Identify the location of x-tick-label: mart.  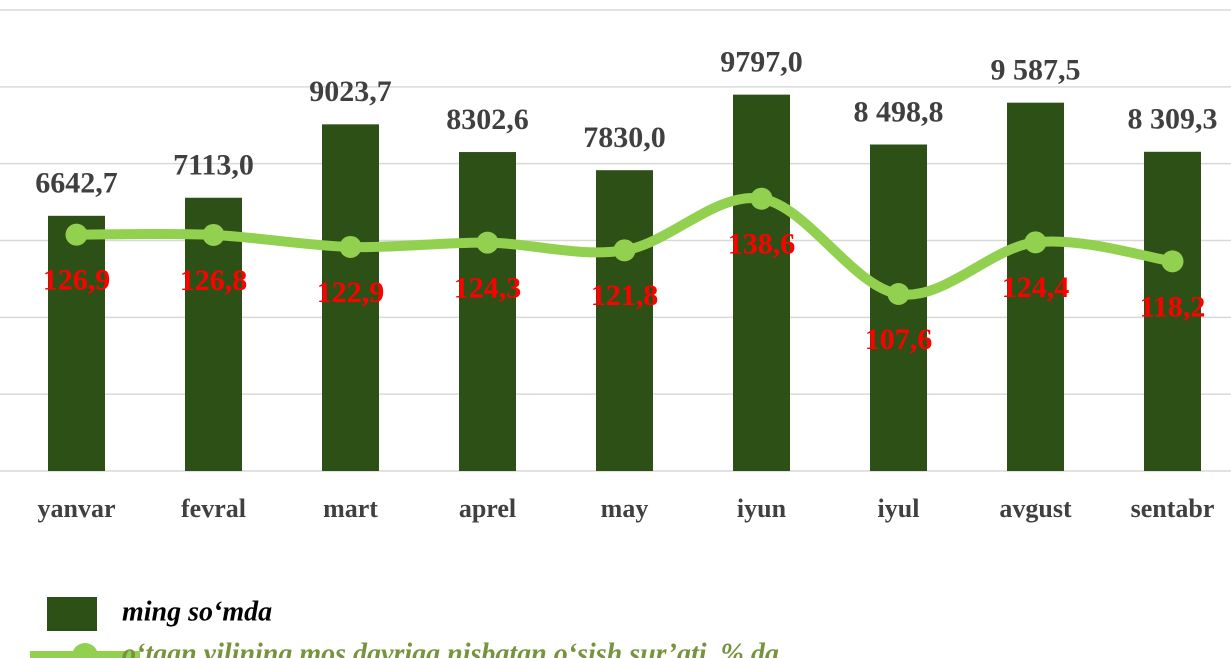
(350, 508).